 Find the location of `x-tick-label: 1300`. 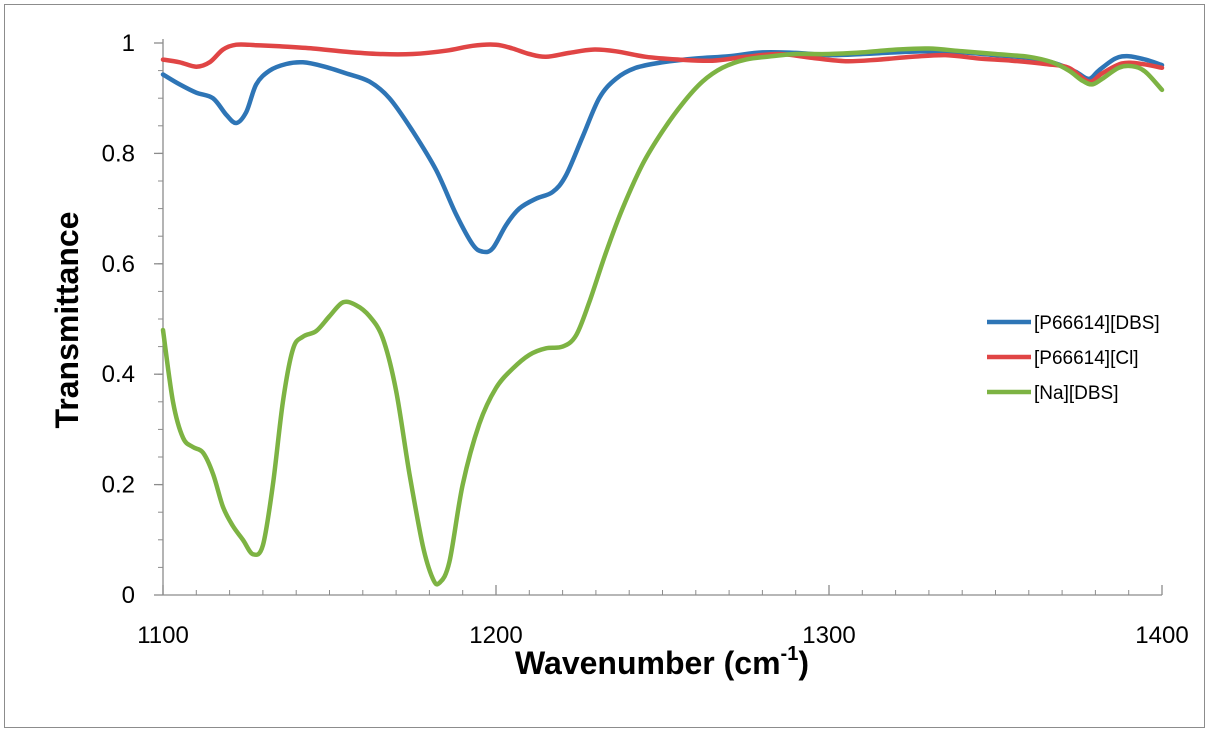

x-tick-label: 1300 is located at coordinates (828, 635).